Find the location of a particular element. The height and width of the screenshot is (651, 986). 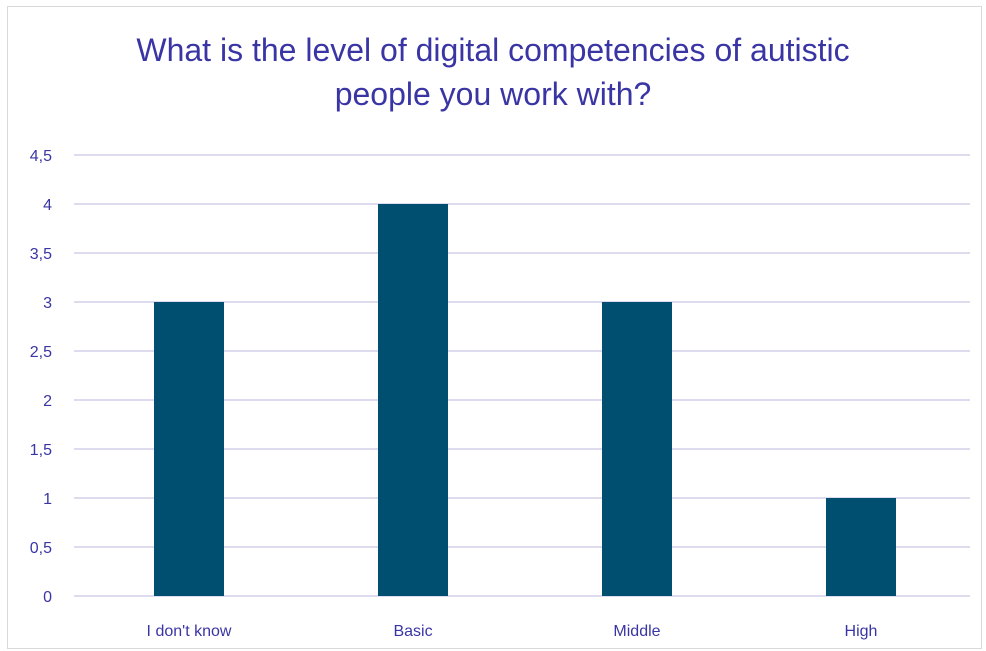

x-tick-label: High is located at coordinates (861, 631).